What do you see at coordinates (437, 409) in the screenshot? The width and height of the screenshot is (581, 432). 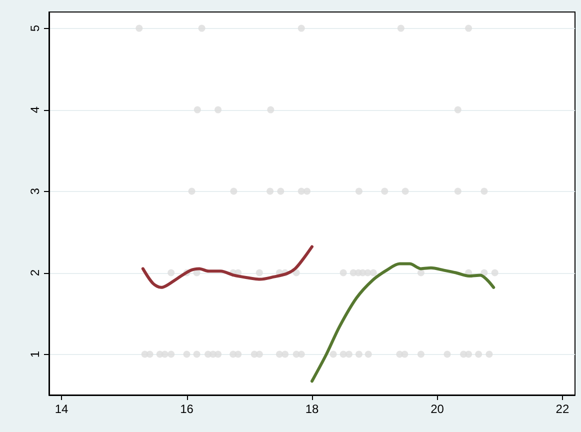 I see `x-tick-label: 20` at bounding box center [437, 409].